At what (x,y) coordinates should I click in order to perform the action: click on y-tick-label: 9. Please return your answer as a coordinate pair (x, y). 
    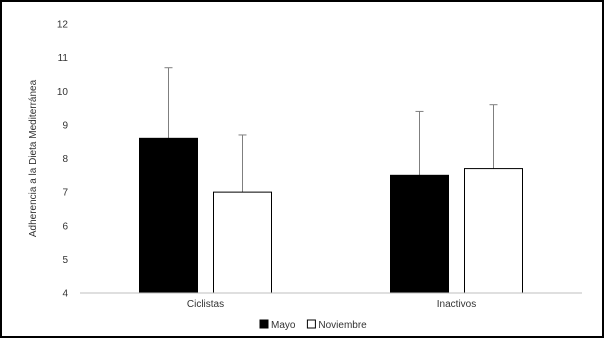
    Looking at the image, I should click on (65, 125).